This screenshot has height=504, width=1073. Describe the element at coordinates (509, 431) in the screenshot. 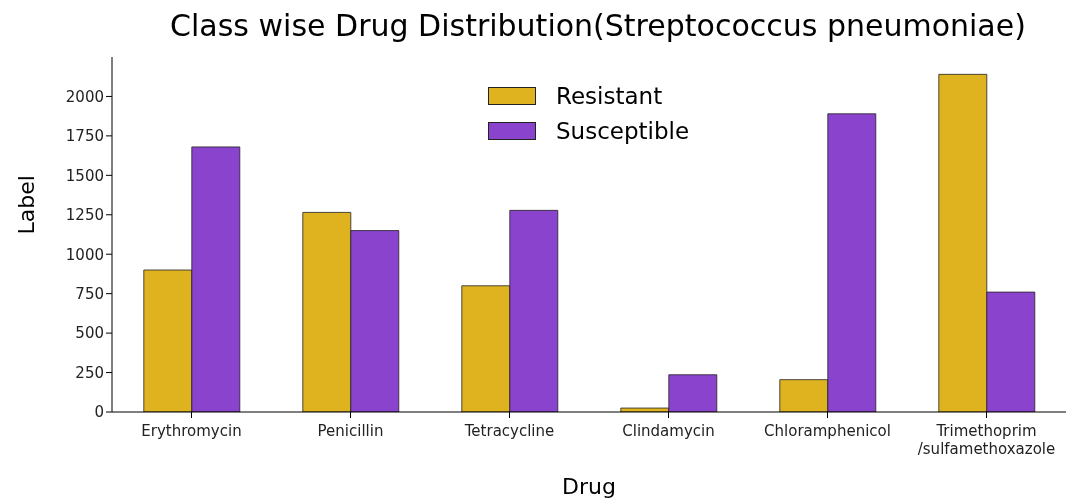

I see `x-tick-label: Tetracycline` at that location.